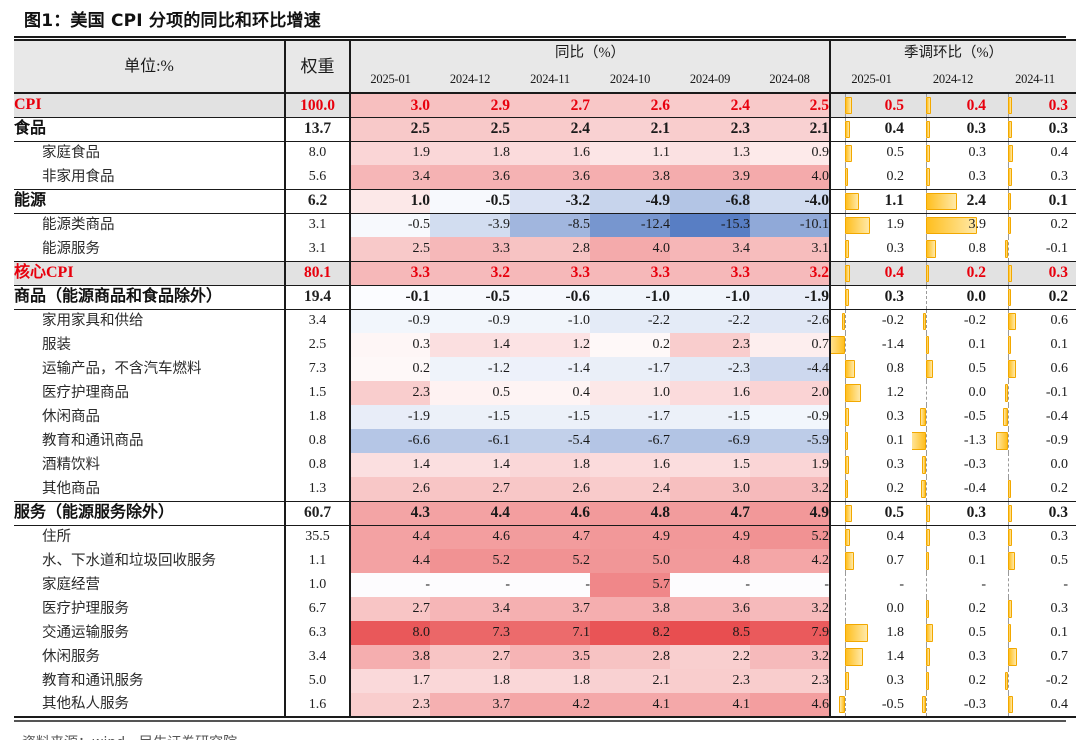 This screenshot has width=1080, height=740. What do you see at coordinates (710, 585) in the screenshot?
I see `yoy-cell: -` at bounding box center [710, 585].